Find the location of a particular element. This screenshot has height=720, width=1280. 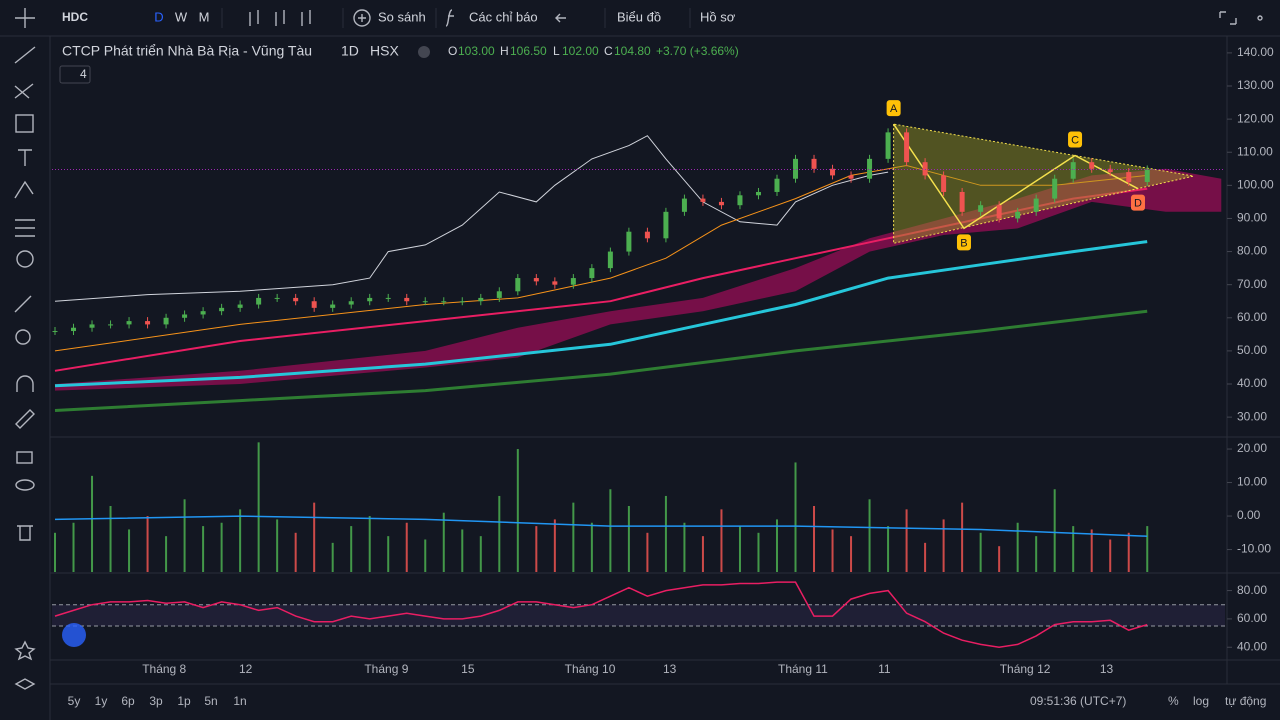

toolbar-icons is located at coordinates (756, 18).